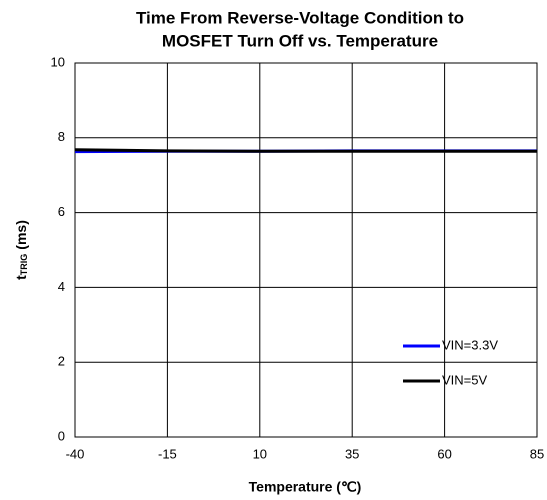  What do you see at coordinates (300, 40) in the screenshot?
I see `chart-title: MOSFET Turn Off vs. Temperature` at bounding box center [300, 40].